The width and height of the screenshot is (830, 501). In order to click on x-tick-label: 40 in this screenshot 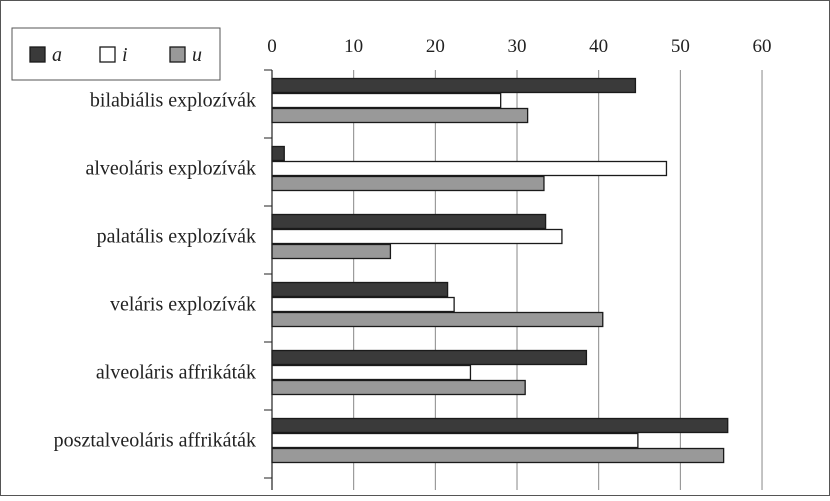, I will do `click(598, 46)`.